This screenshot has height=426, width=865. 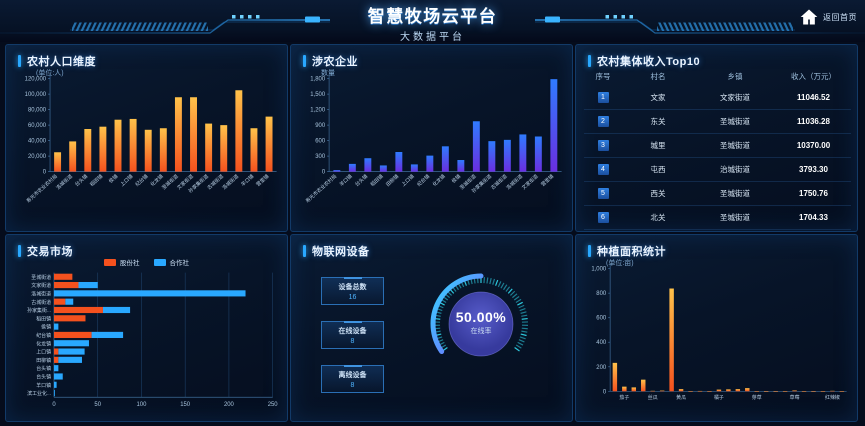 What do you see at coordinates (165, 21) in the screenshot?
I see `header-decoration-left` at bounding box center [165, 21].